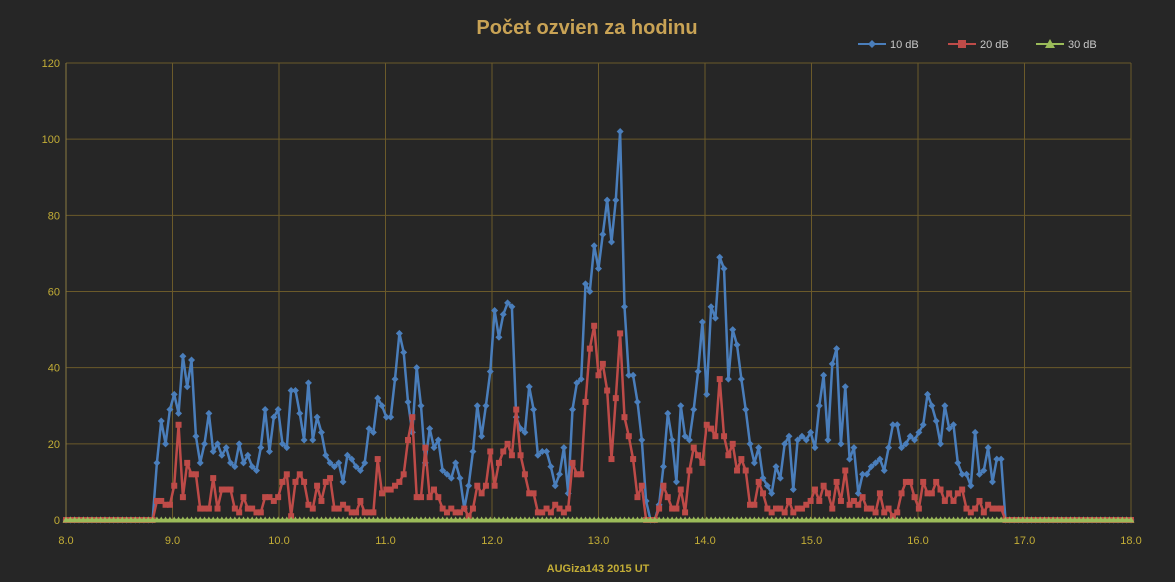 Image resolution: width=1175 pixels, height=582 pixels. I want to click on legend-item-20db: 20 dB, so click(978, 45).